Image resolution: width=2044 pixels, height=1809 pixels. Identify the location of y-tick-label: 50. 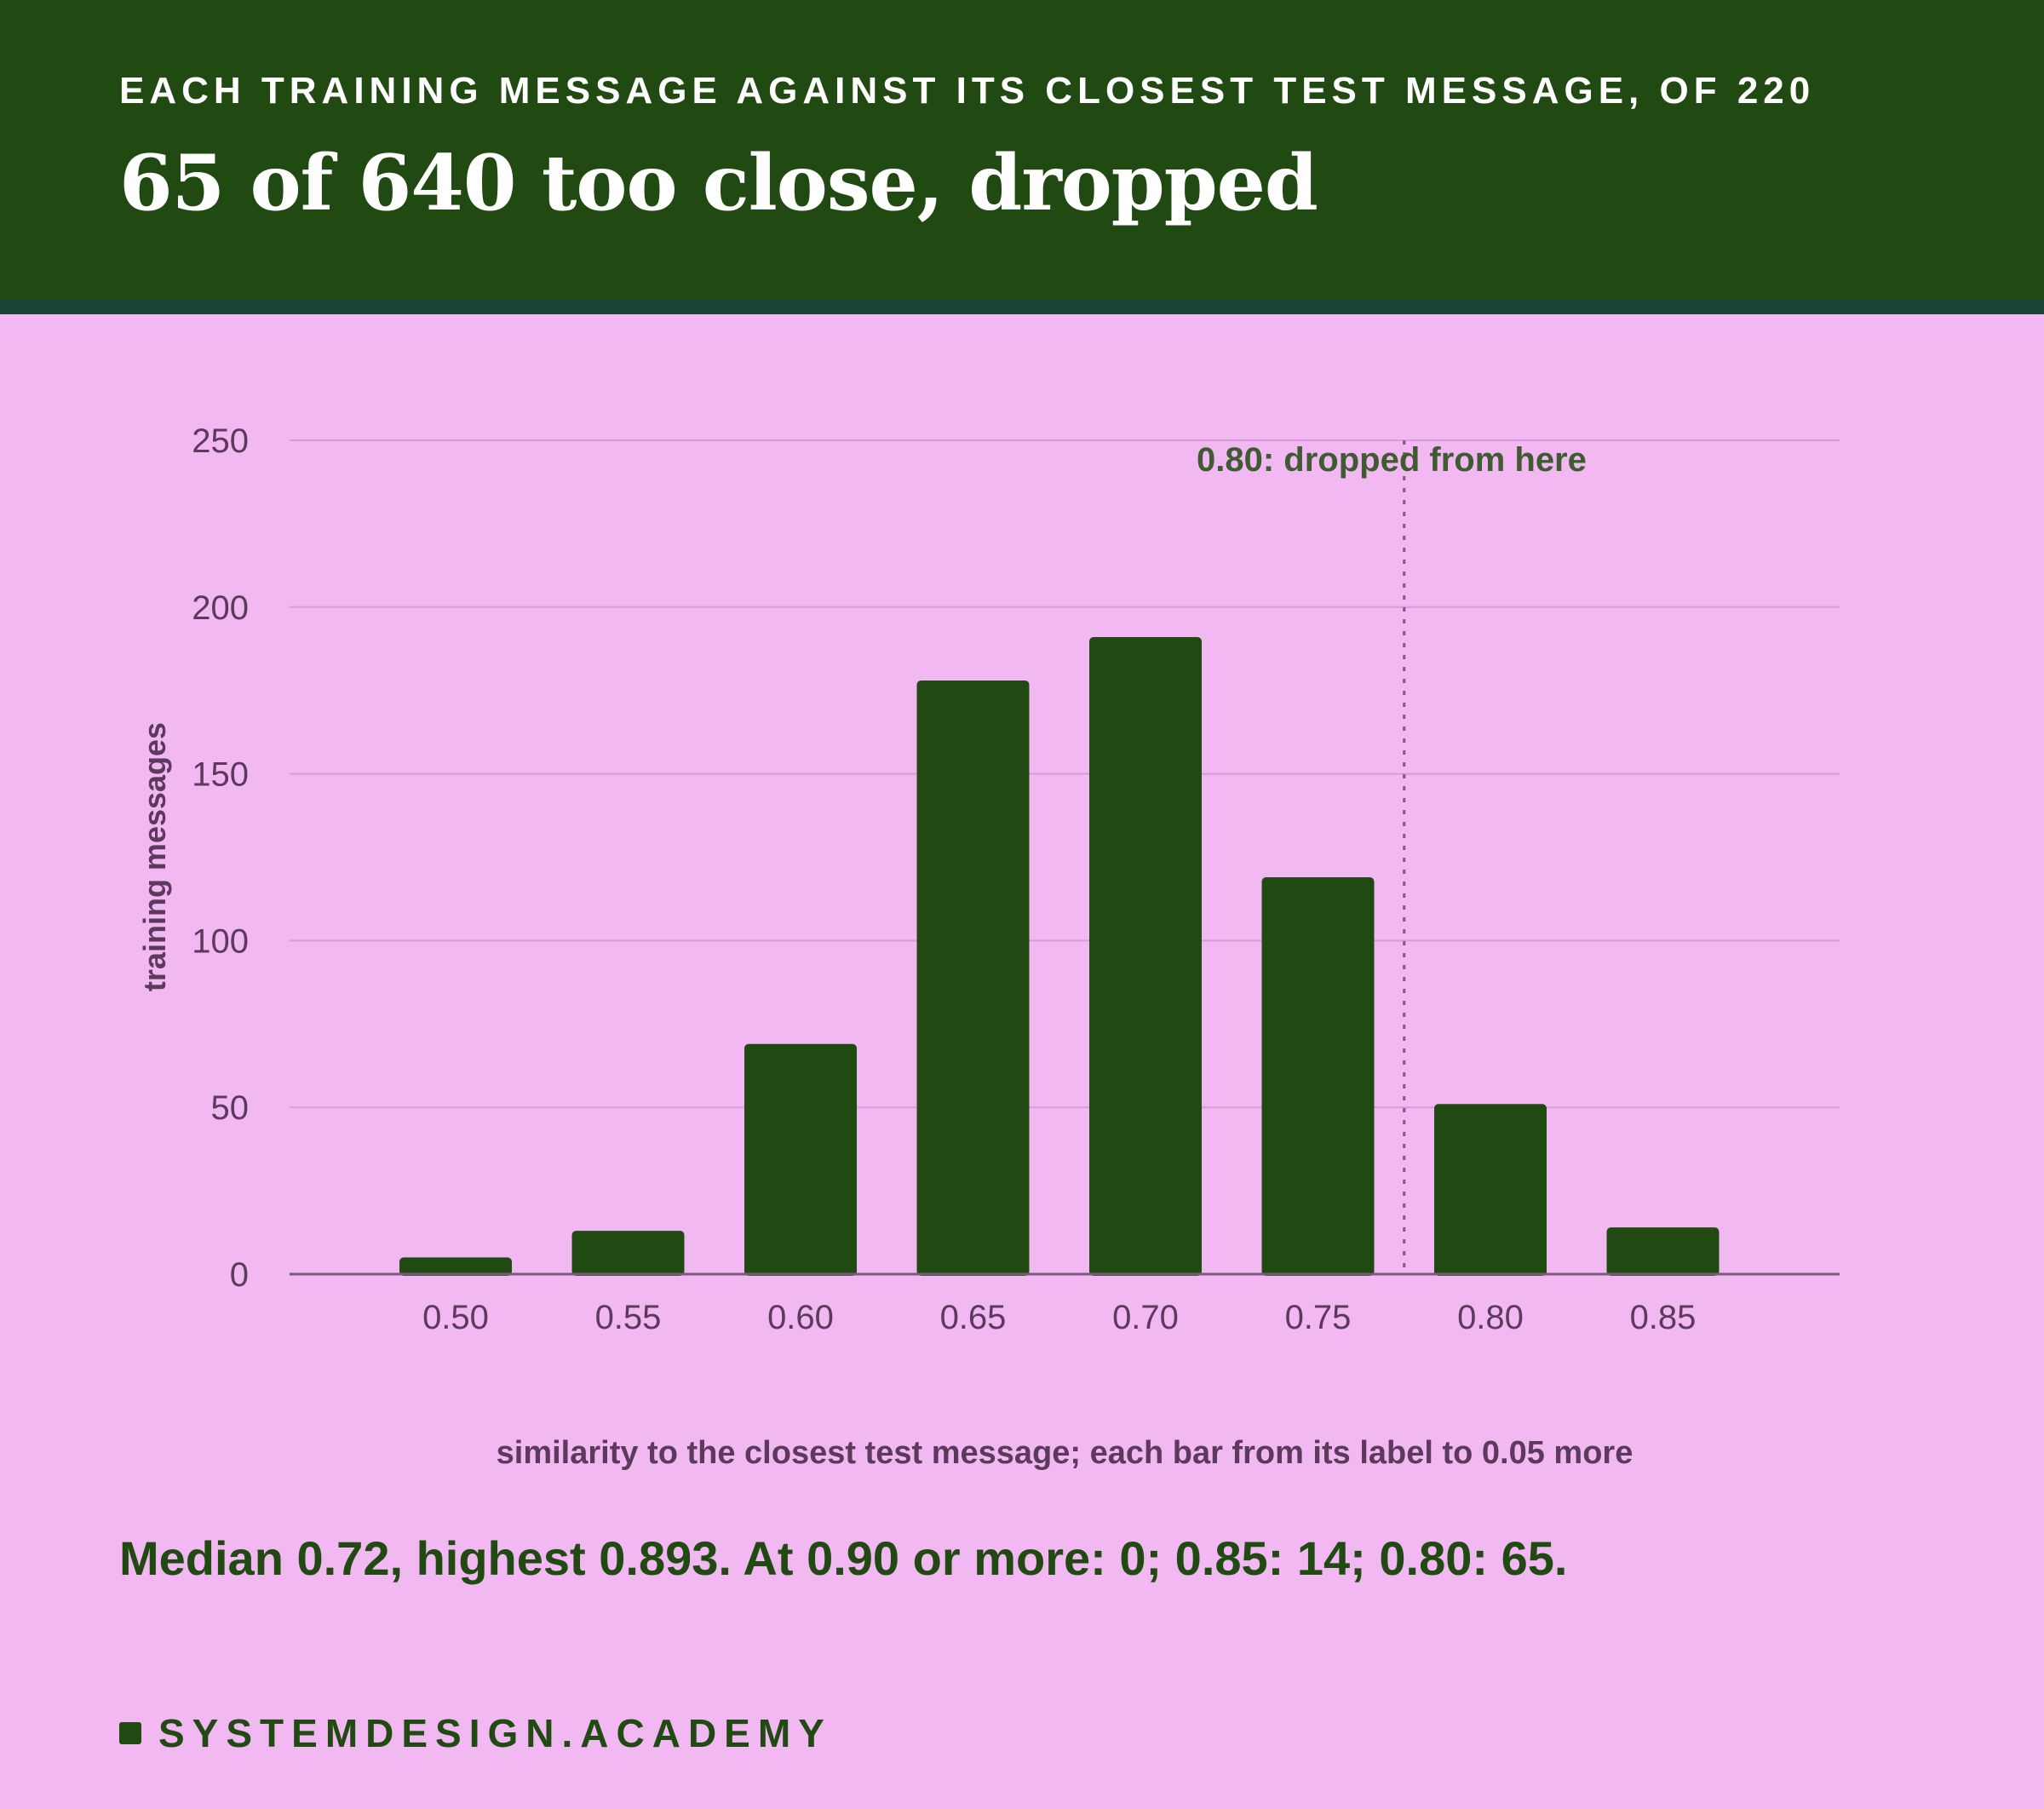
(230, 1108).